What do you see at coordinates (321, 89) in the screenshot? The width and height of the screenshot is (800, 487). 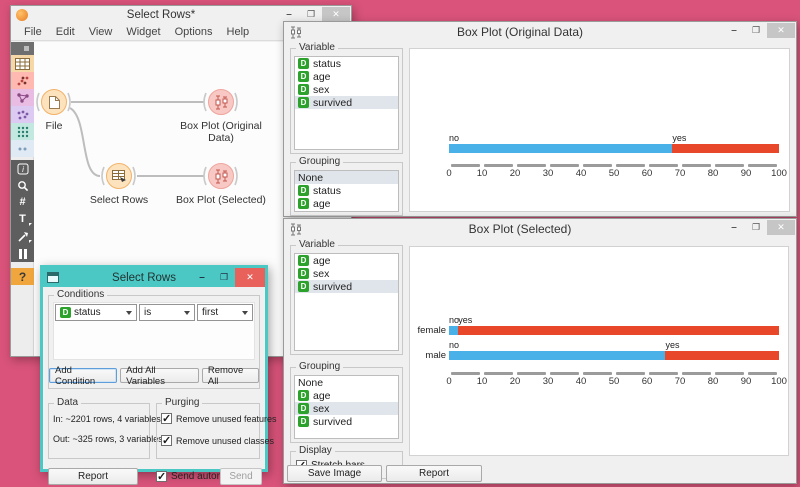 I see `list-item-label: sex` at bounding box center [321, 89].